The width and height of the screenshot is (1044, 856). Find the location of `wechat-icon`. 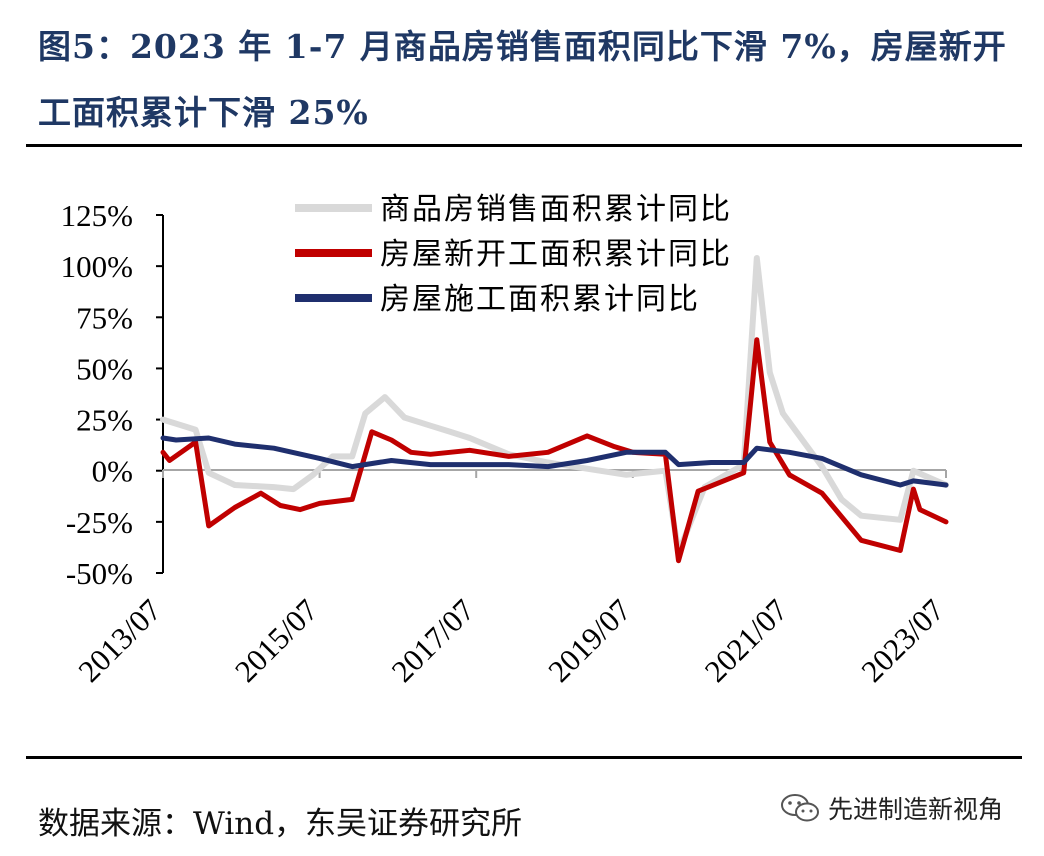

wechat-icon is located at coordinates (800, 808).